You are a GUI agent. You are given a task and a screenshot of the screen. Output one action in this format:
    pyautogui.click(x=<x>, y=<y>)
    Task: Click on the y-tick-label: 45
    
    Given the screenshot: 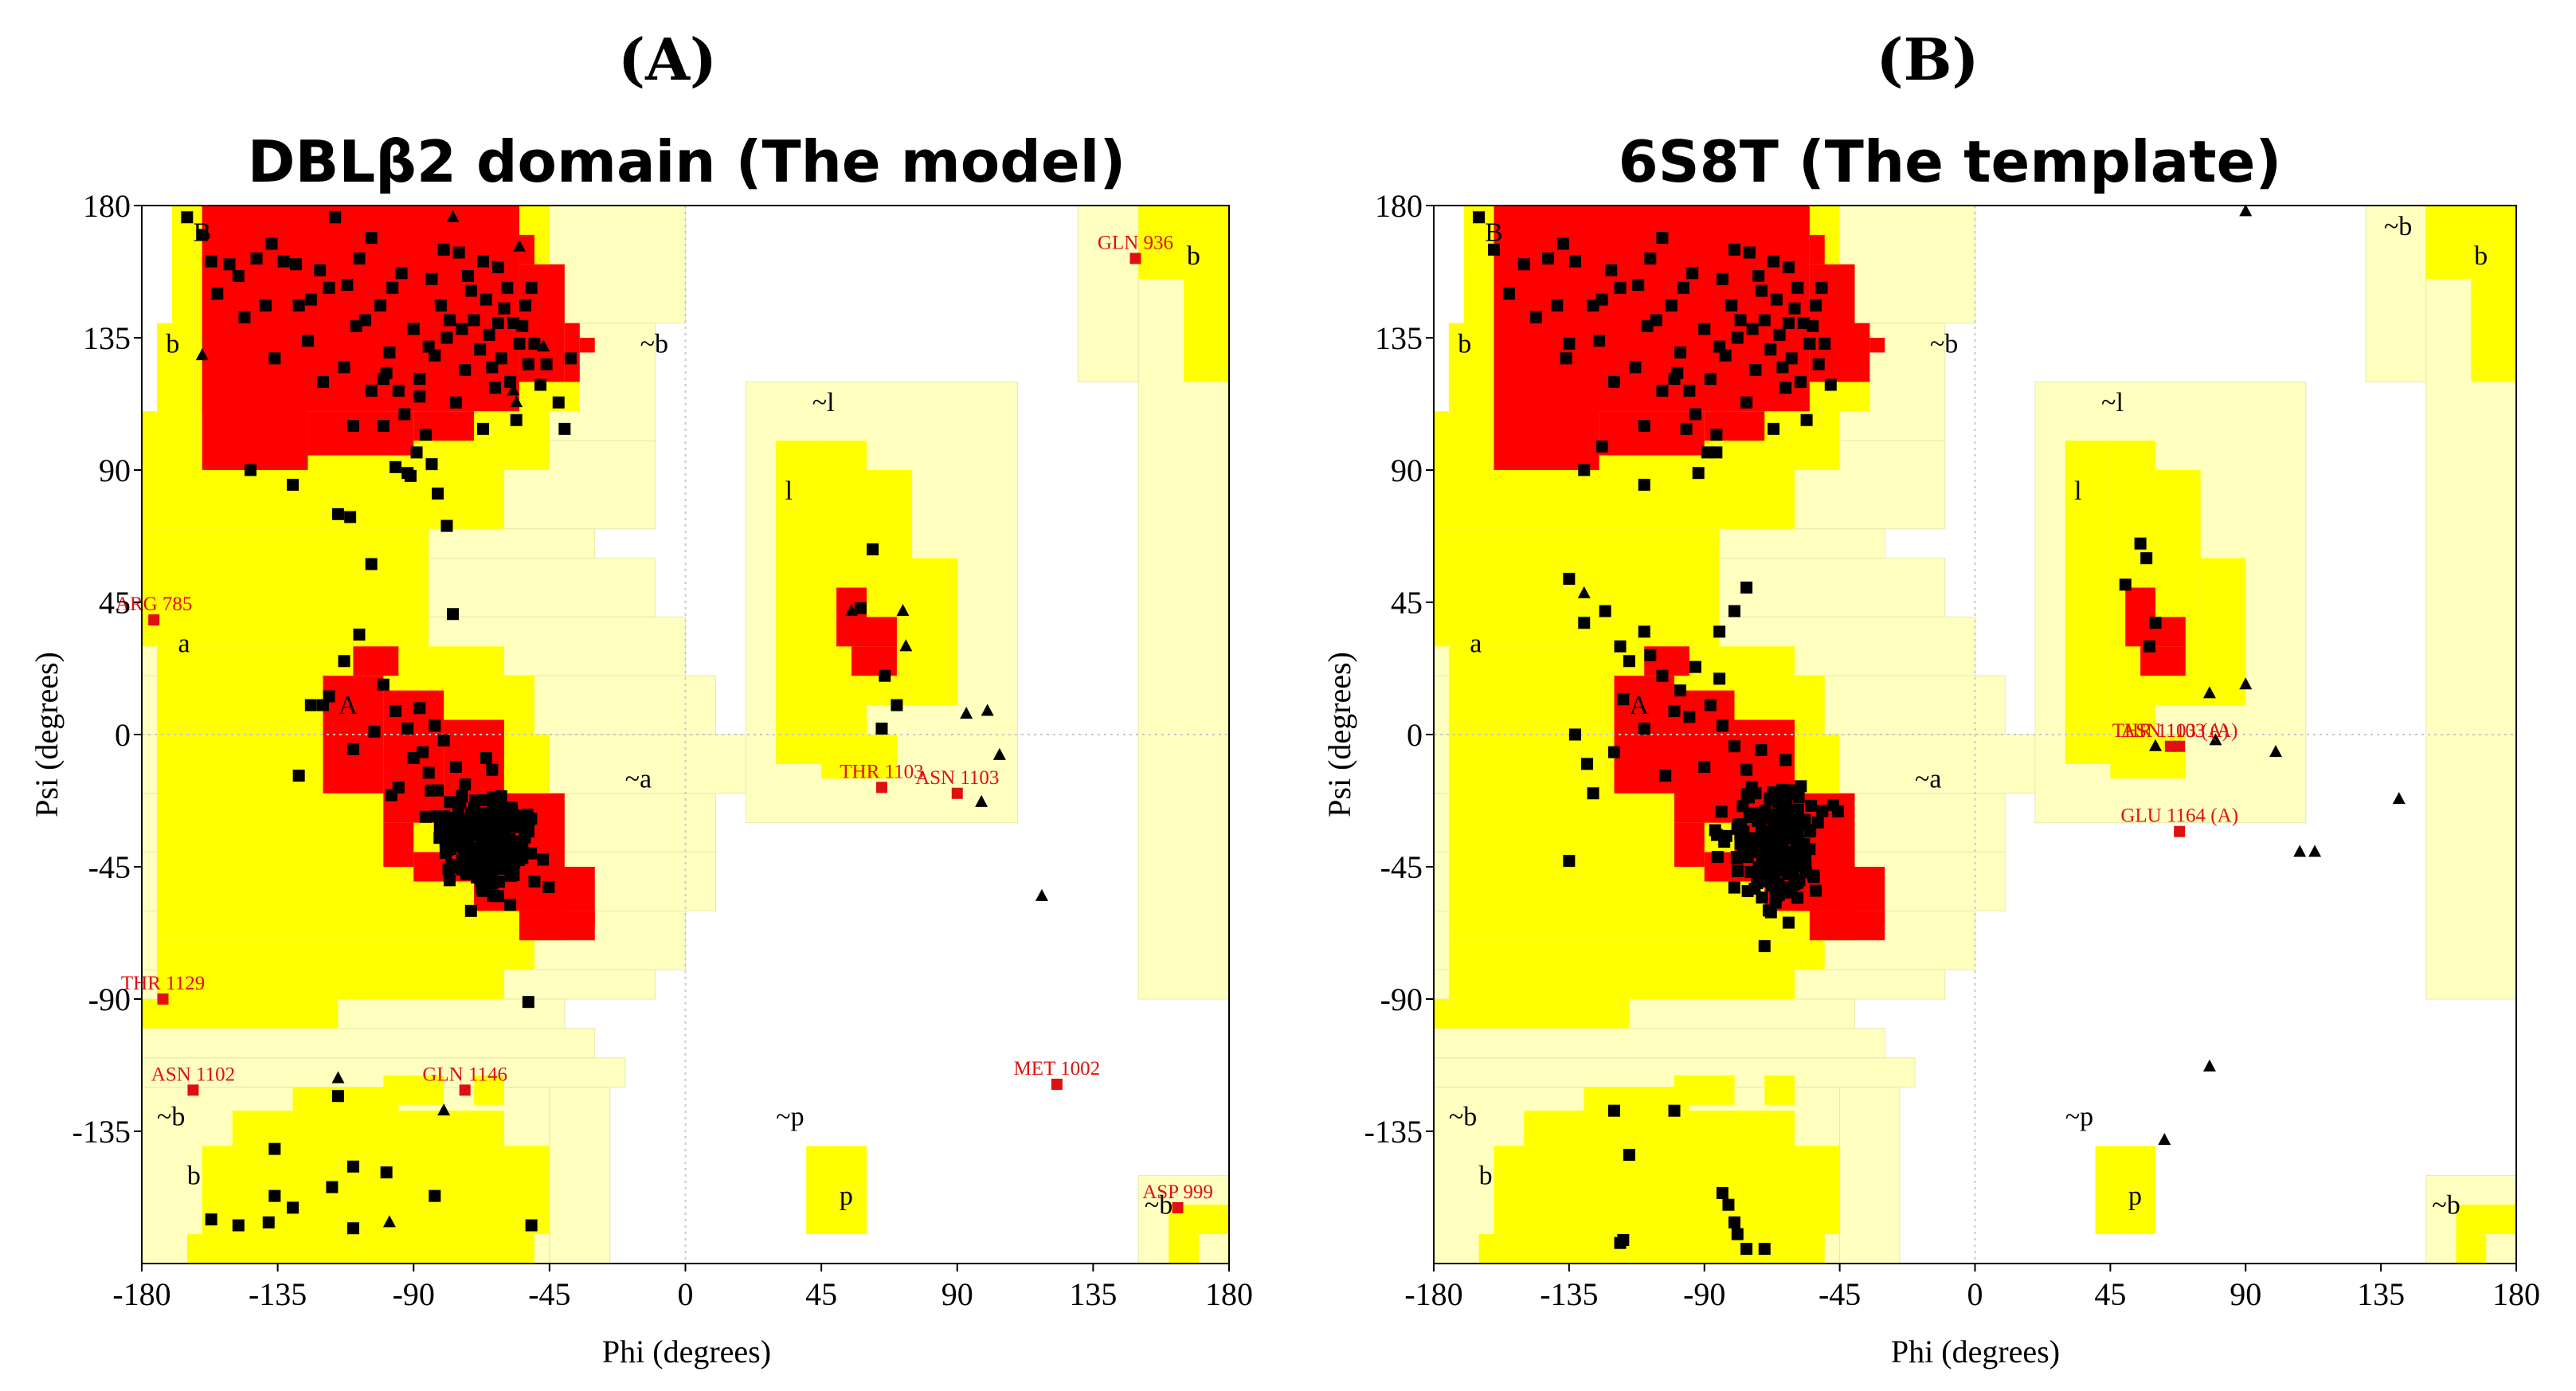 What is the action you would take?
    pyautogui.click(x=115, y=603)
    